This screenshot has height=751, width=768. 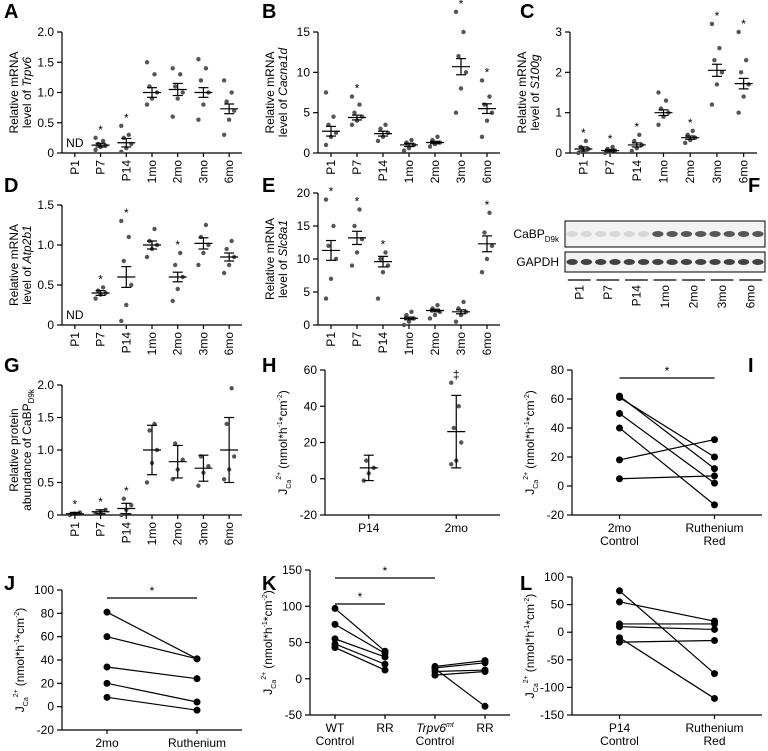 What do you see at coordinates (528, 234) in the screenshot?
I see `row-label: CaBP` at bounding box center [528, 234].